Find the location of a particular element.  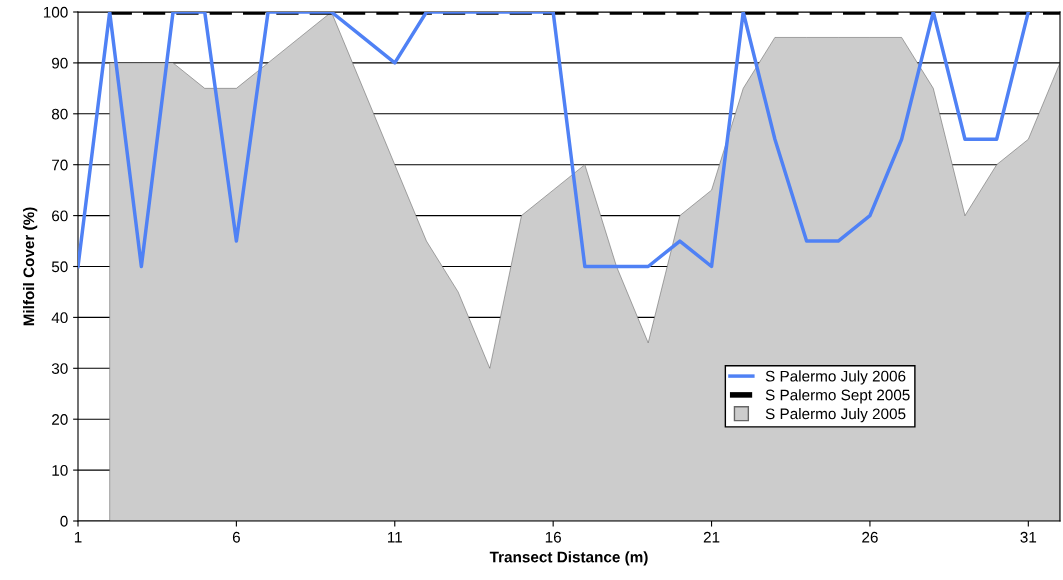

y-tick-label: 90 is located at coordinates (60, 63).